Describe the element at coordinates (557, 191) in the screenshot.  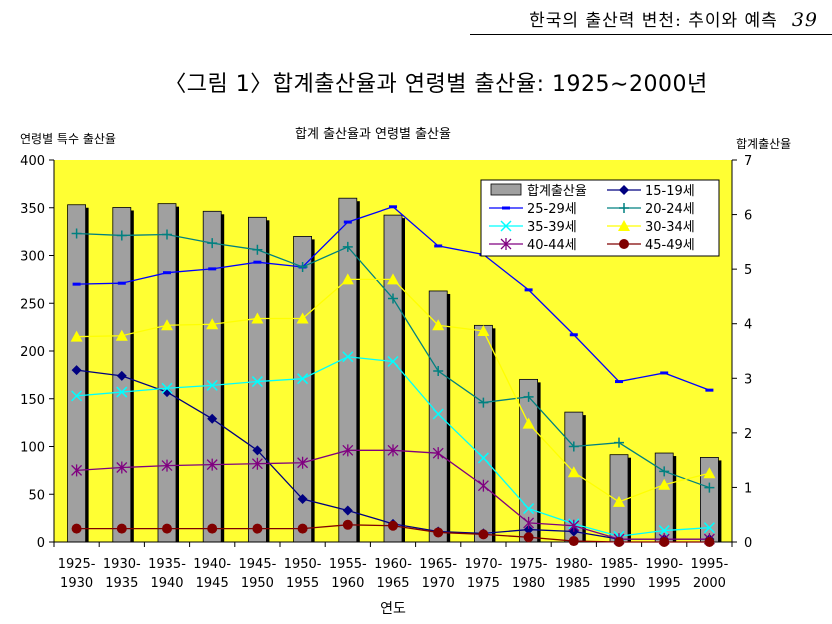
I see `legend-label: 합계출산율` at that location.